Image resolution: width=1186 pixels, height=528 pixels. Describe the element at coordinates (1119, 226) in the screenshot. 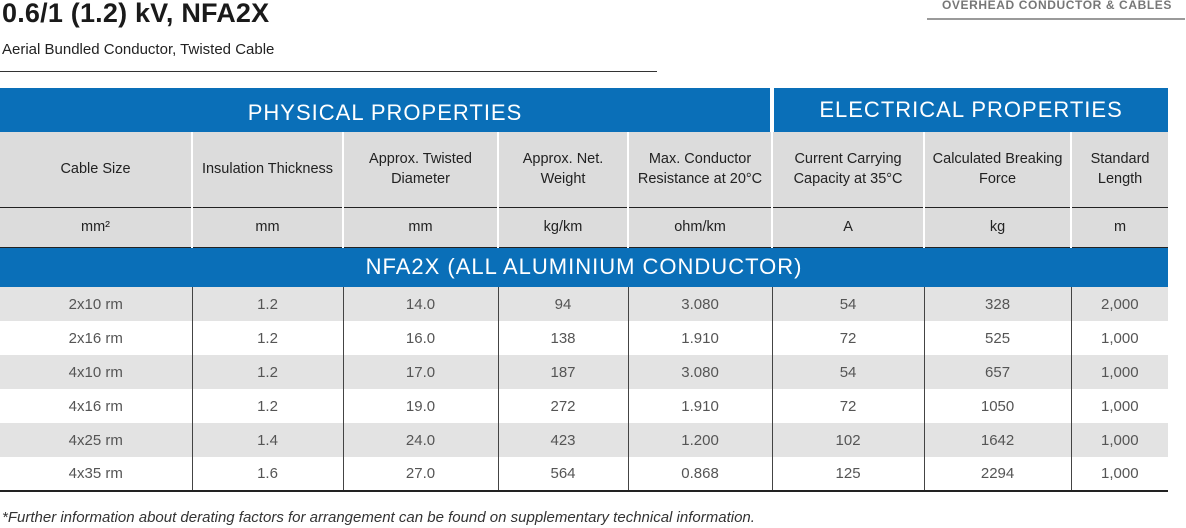

I see `unit-cell: m` at that location.